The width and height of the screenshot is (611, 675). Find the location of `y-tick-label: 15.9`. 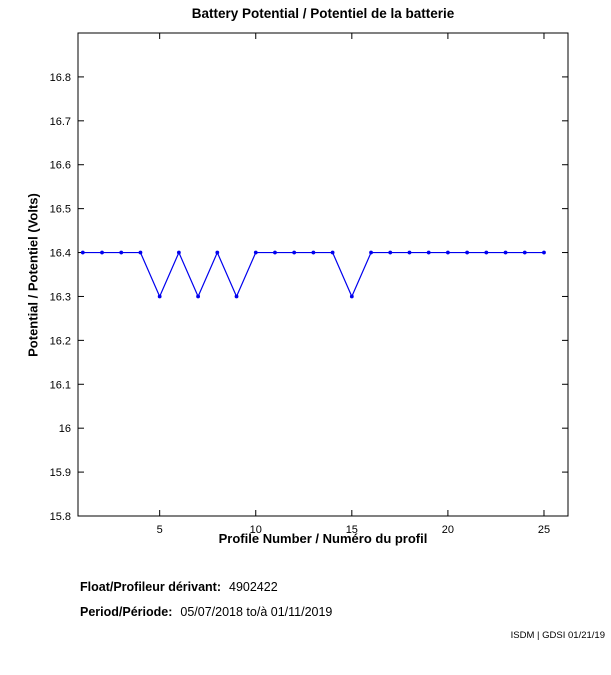

y-tick-label: 15.9 is located at coordinates (60, 473).